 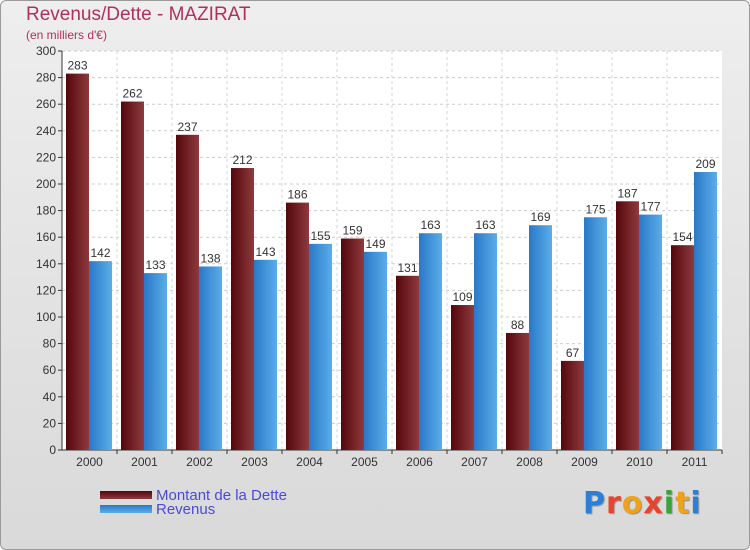 I want to click on data-label: 212, so click(x=242, y=160).